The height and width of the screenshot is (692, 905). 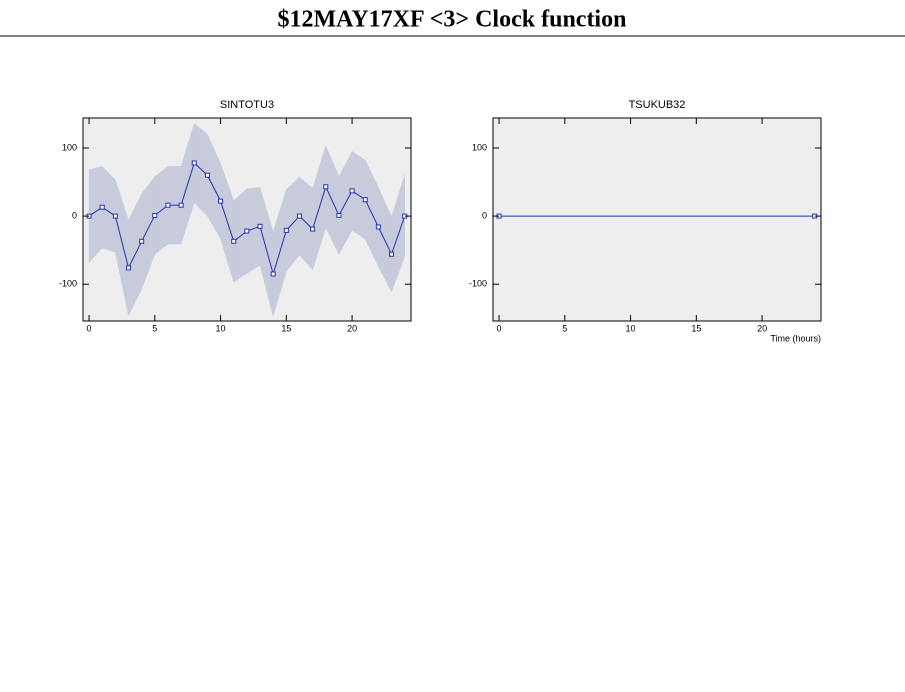 I want to click on page-title: $12MAY17XF <3> Clock function, so click(x=452, y=20).